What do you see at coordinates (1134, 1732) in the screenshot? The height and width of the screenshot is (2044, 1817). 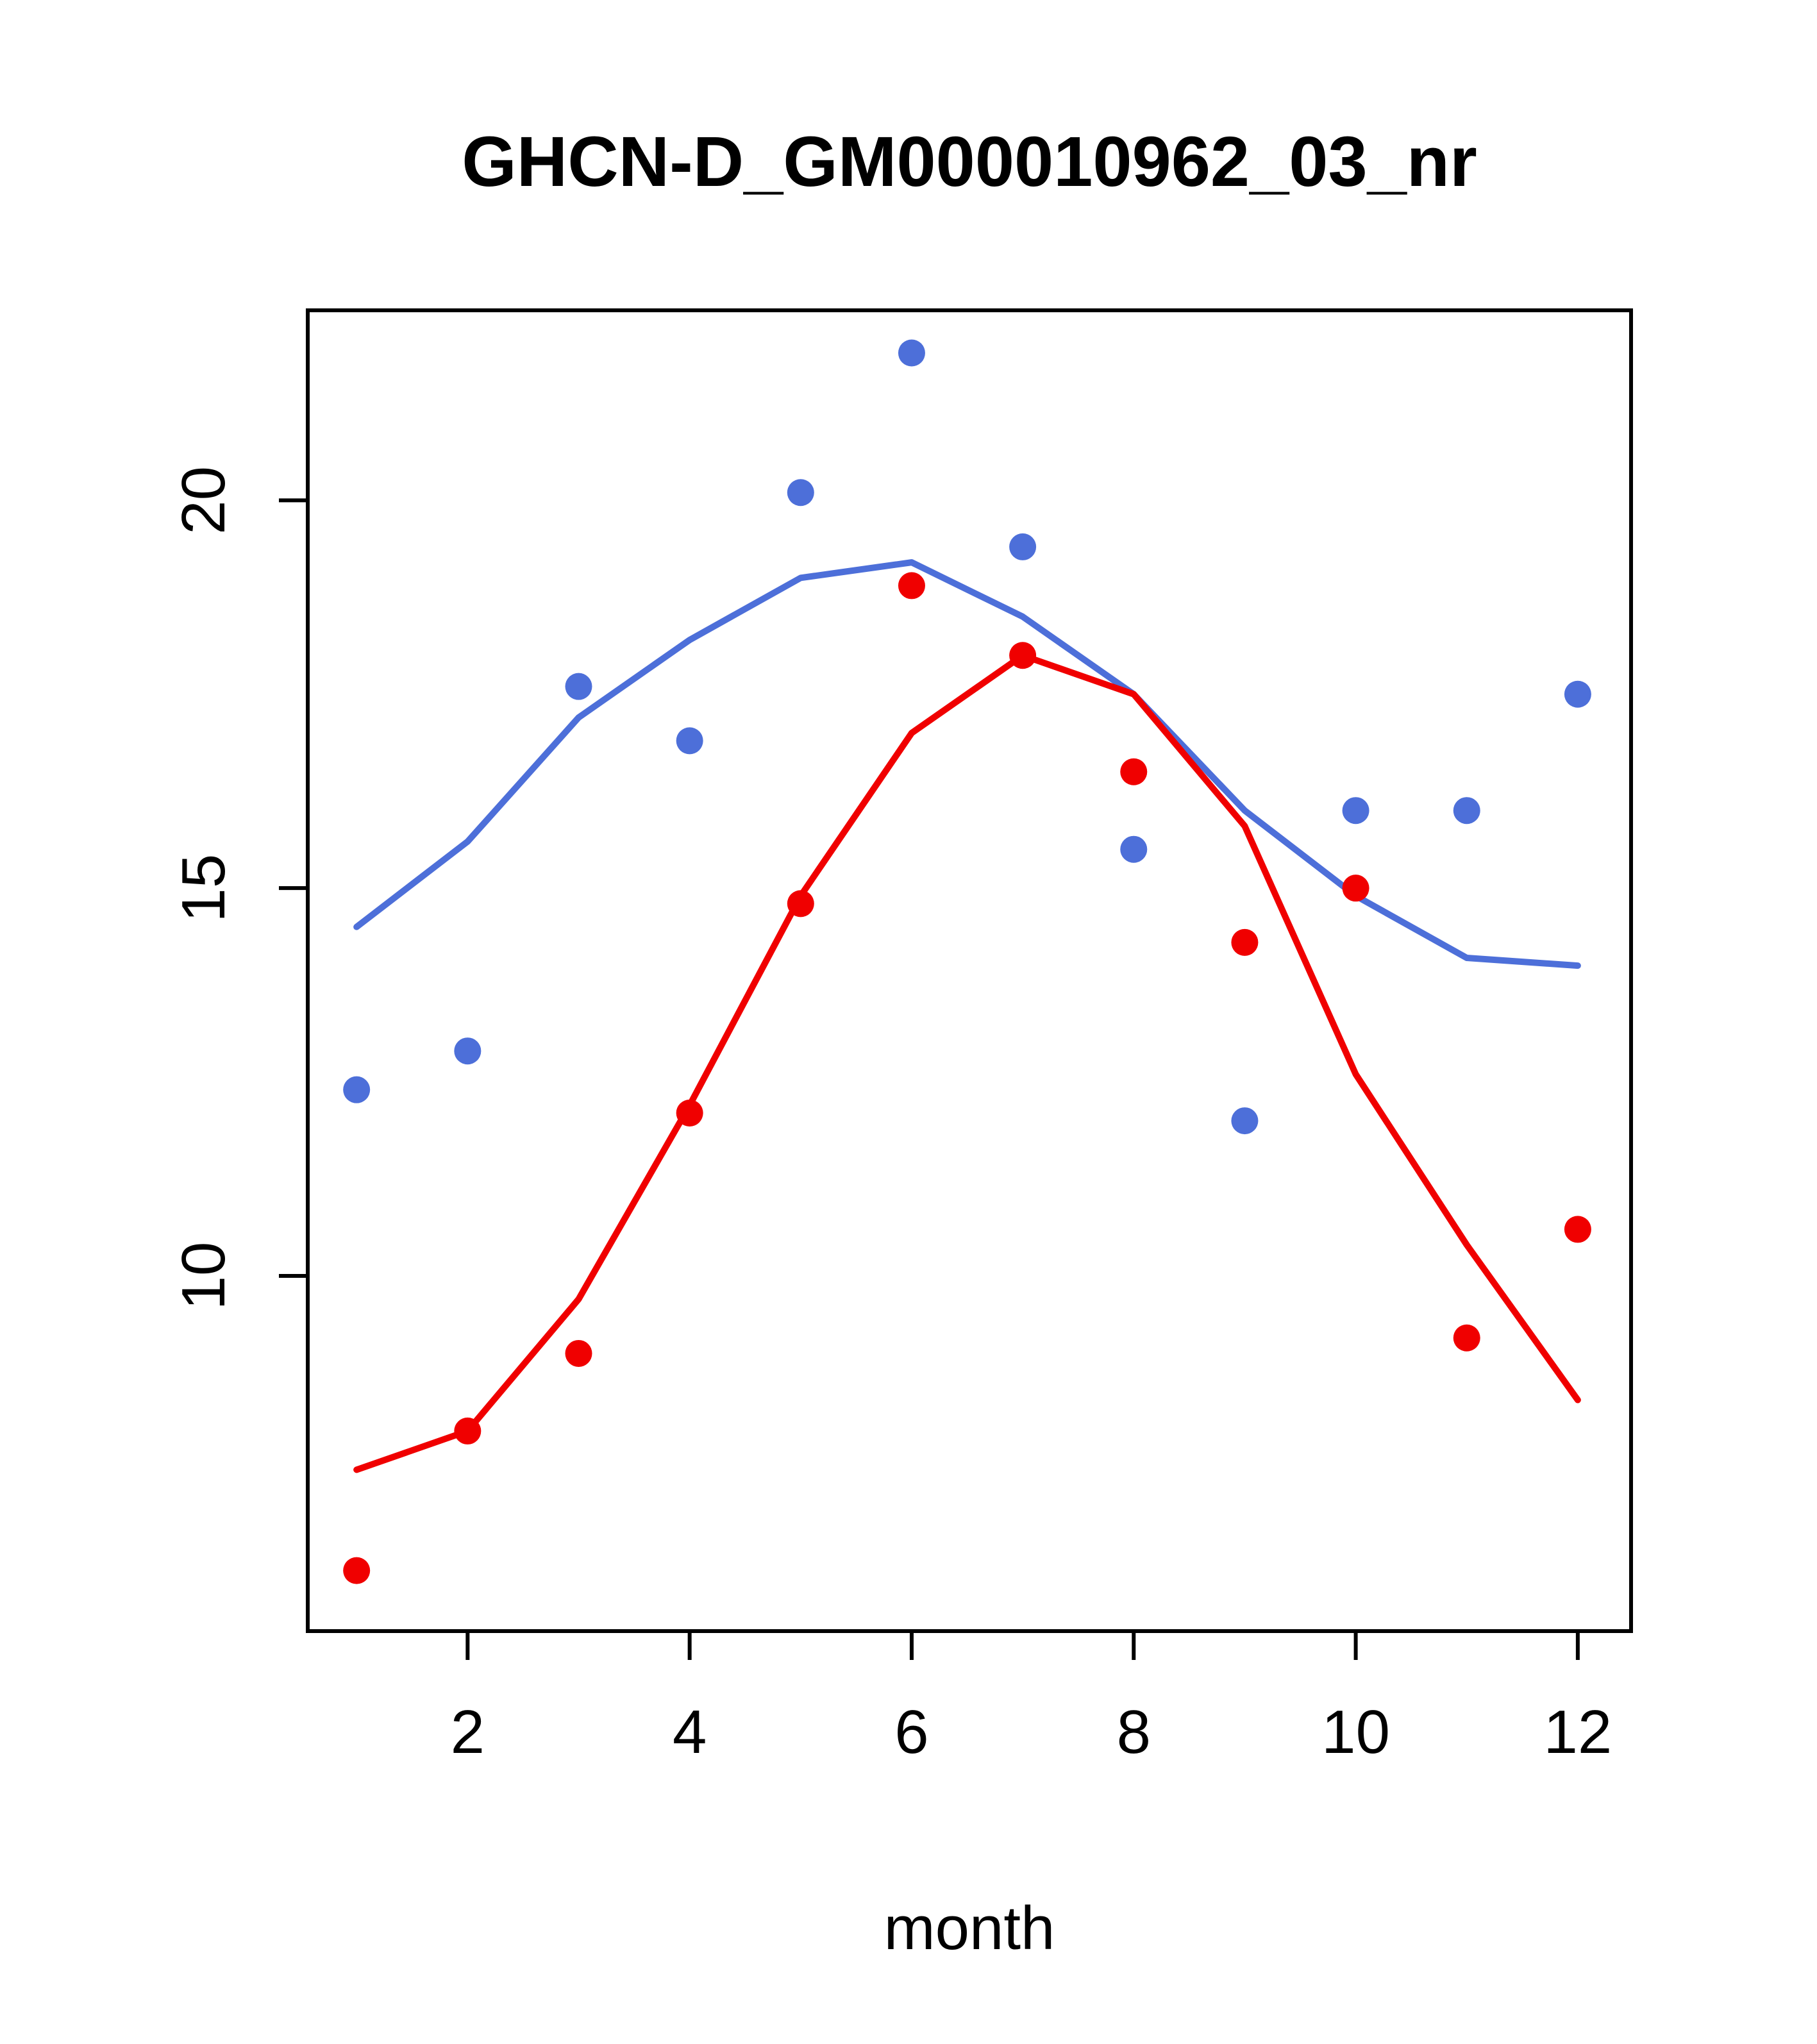 I see `x-axis-tick-label: 8` at bounding box center [1134, 1732].